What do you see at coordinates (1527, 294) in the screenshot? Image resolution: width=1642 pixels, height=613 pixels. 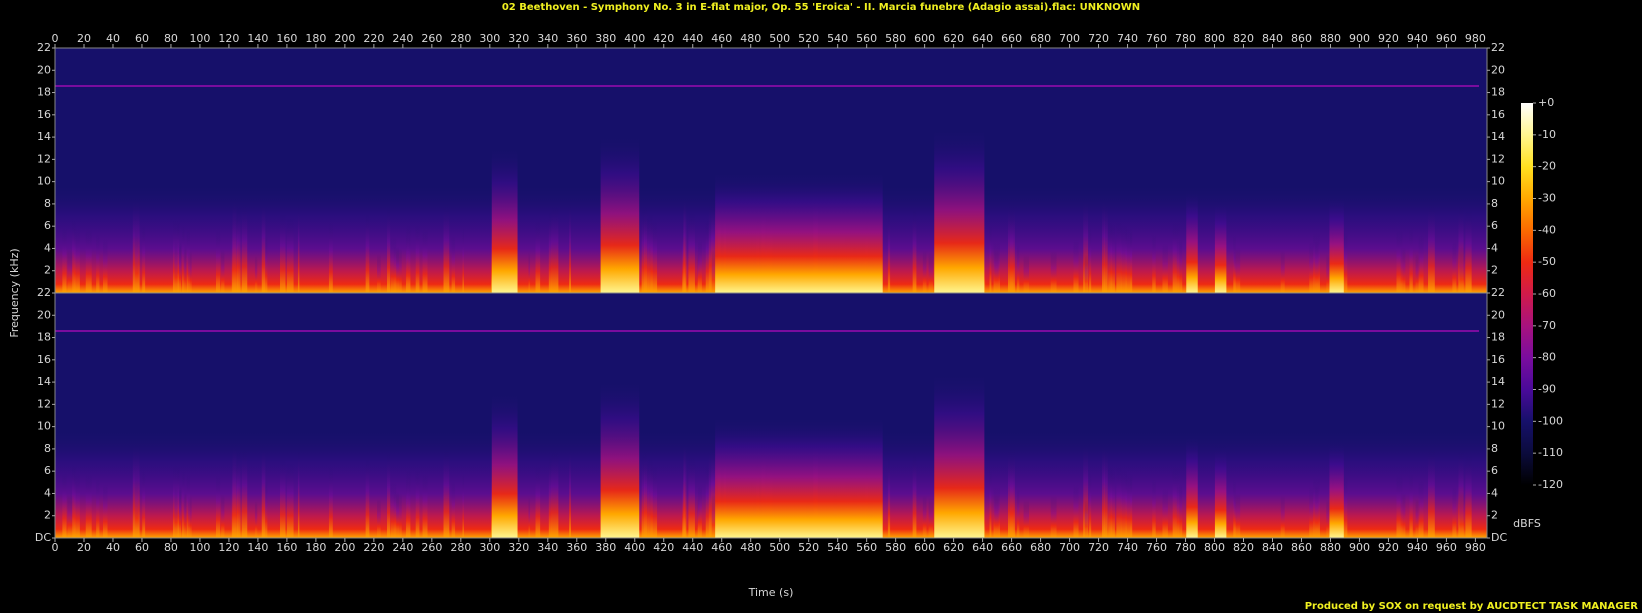 I see `colorbar` at bounding box center [1527, 294].